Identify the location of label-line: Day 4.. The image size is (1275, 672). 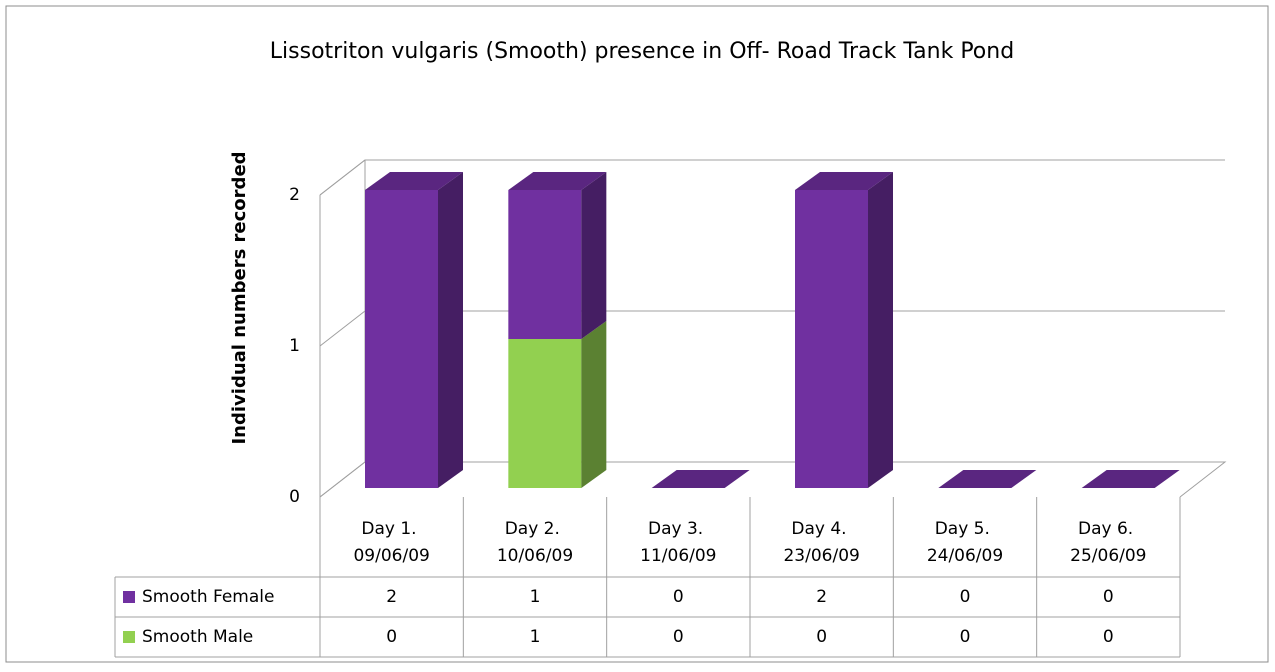
(821, 529).